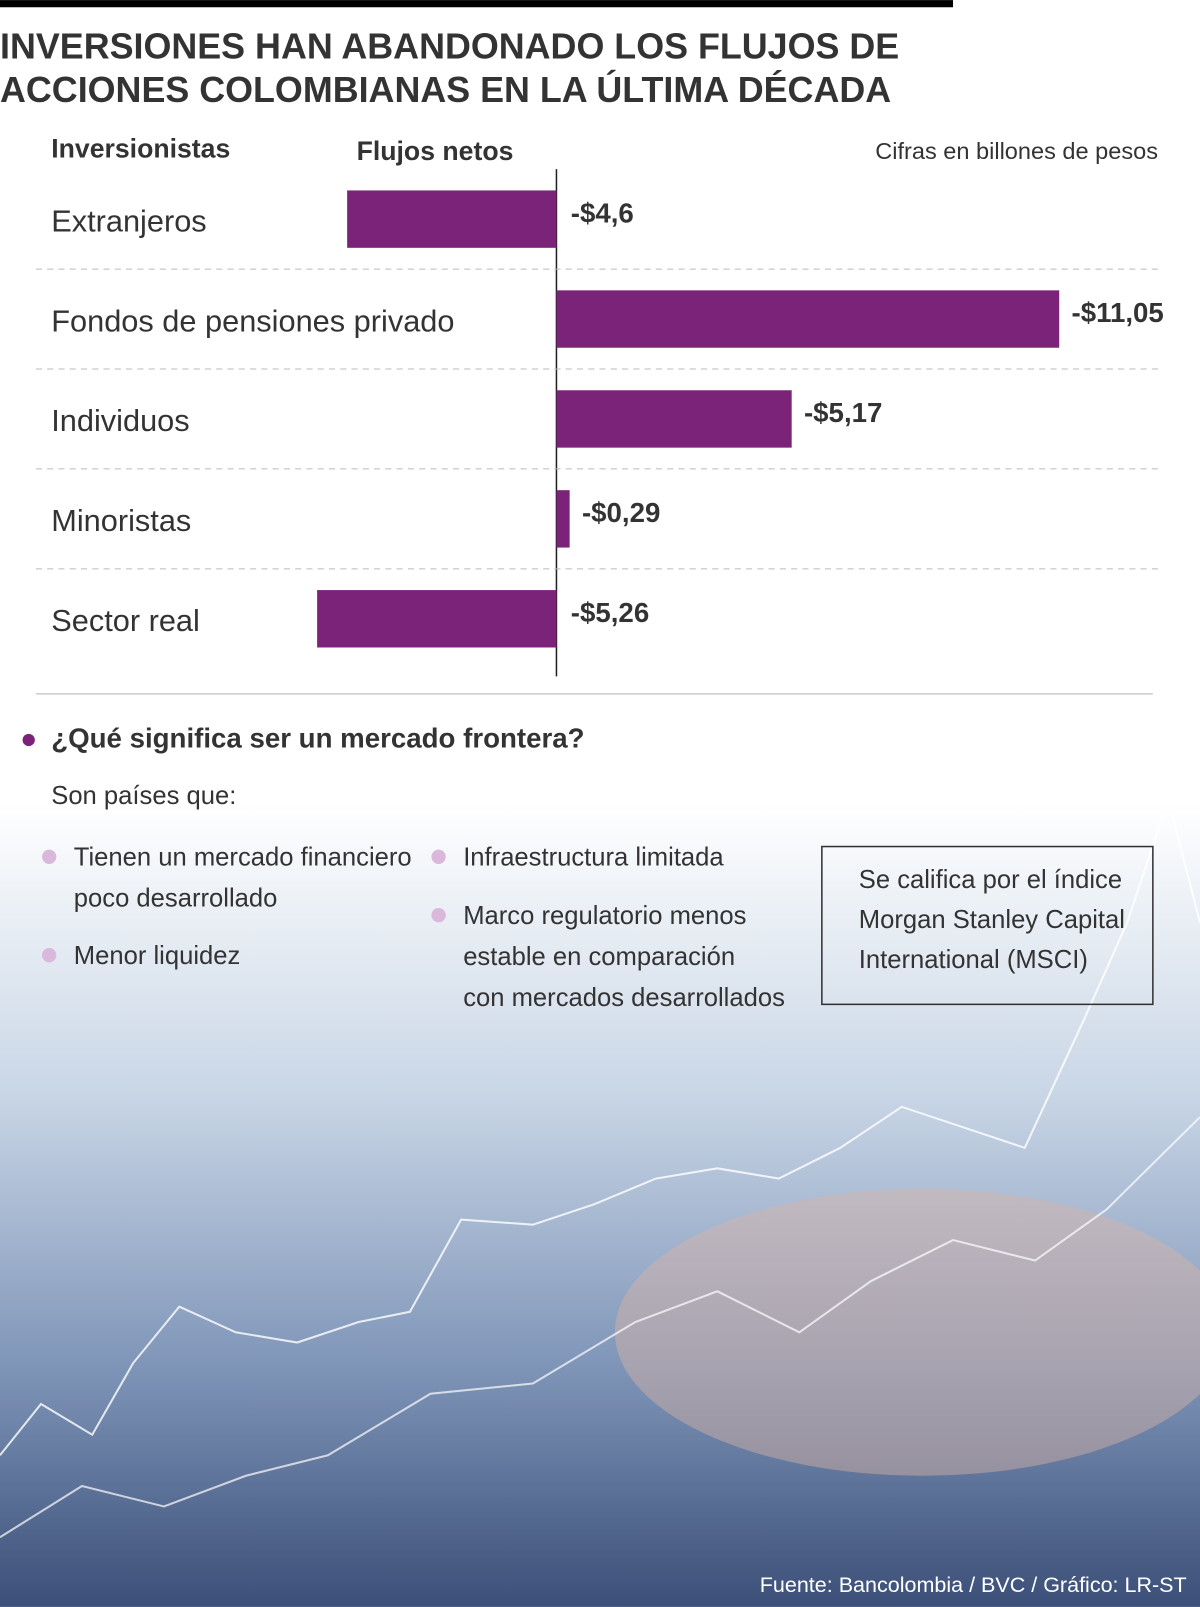  What do you see at coordinates (1016, 151) in the screenshot?
I see `unit-note: Cifras en billones de pesos` at bounding box center [1016, 151].